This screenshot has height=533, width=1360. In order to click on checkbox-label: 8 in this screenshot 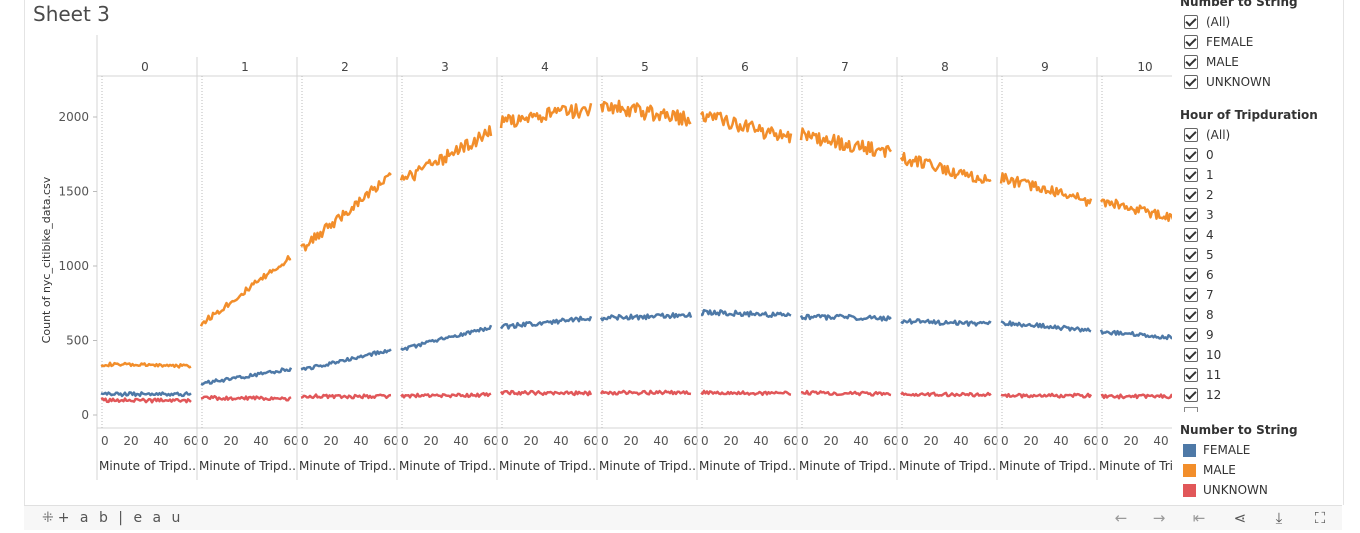, I will do `click(1210, 315)`.